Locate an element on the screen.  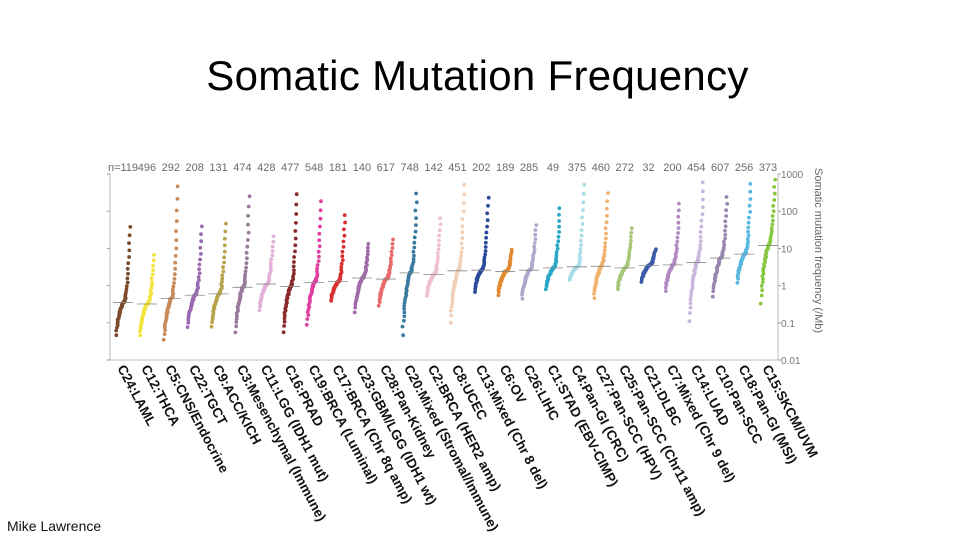
sample-count-label: 460 is located at coordinates (601, 168).